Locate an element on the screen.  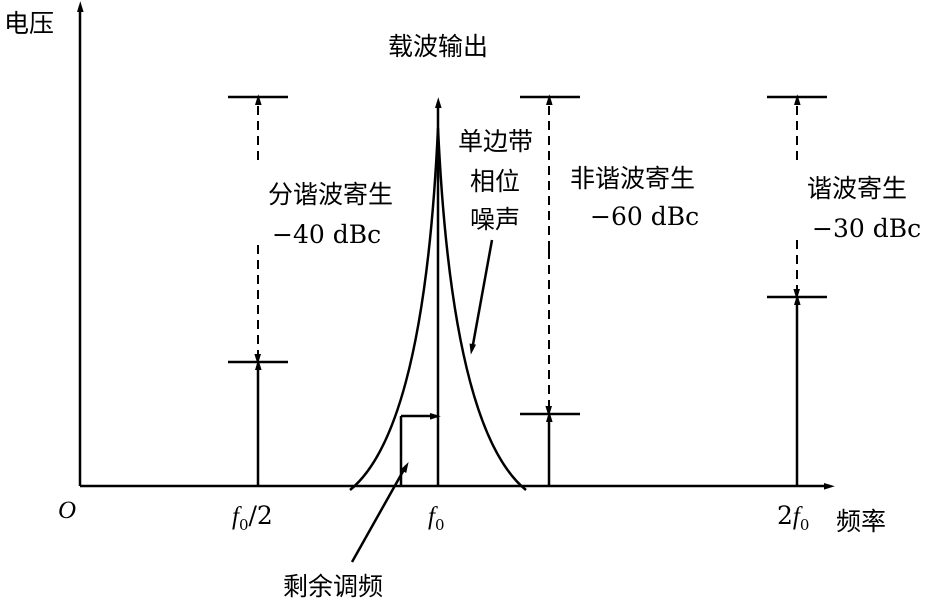
spur-level: −40 dBc is located at coordinates (326, 234).